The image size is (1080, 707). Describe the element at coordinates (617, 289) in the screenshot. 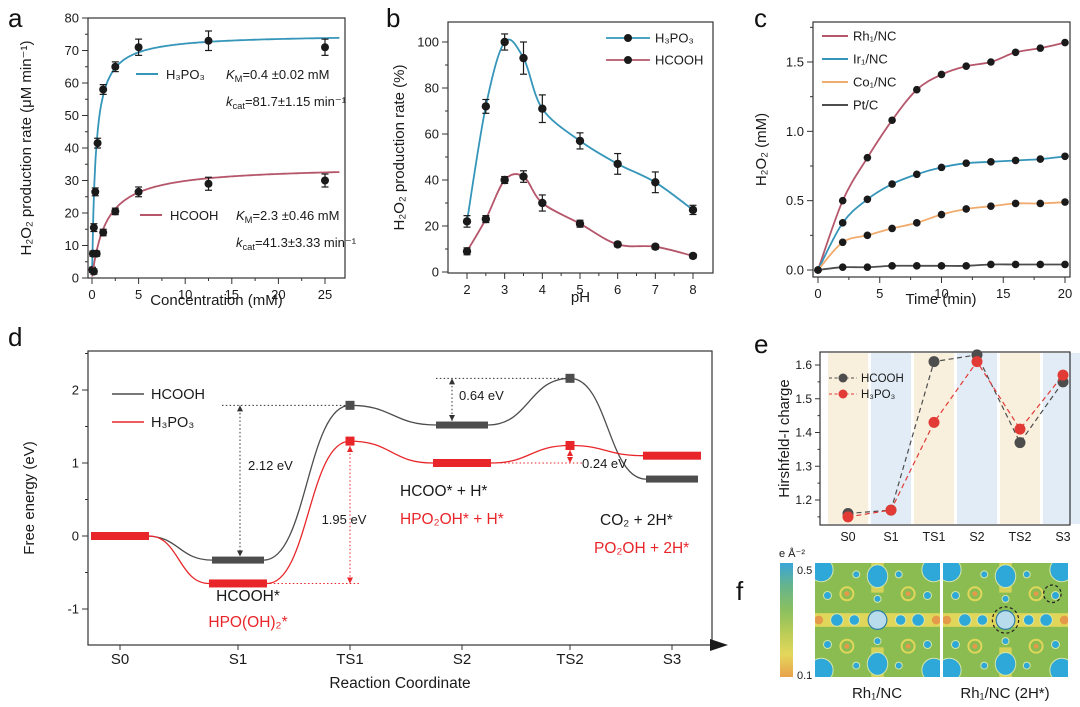

I see `x-tick-label: 6` at that location.